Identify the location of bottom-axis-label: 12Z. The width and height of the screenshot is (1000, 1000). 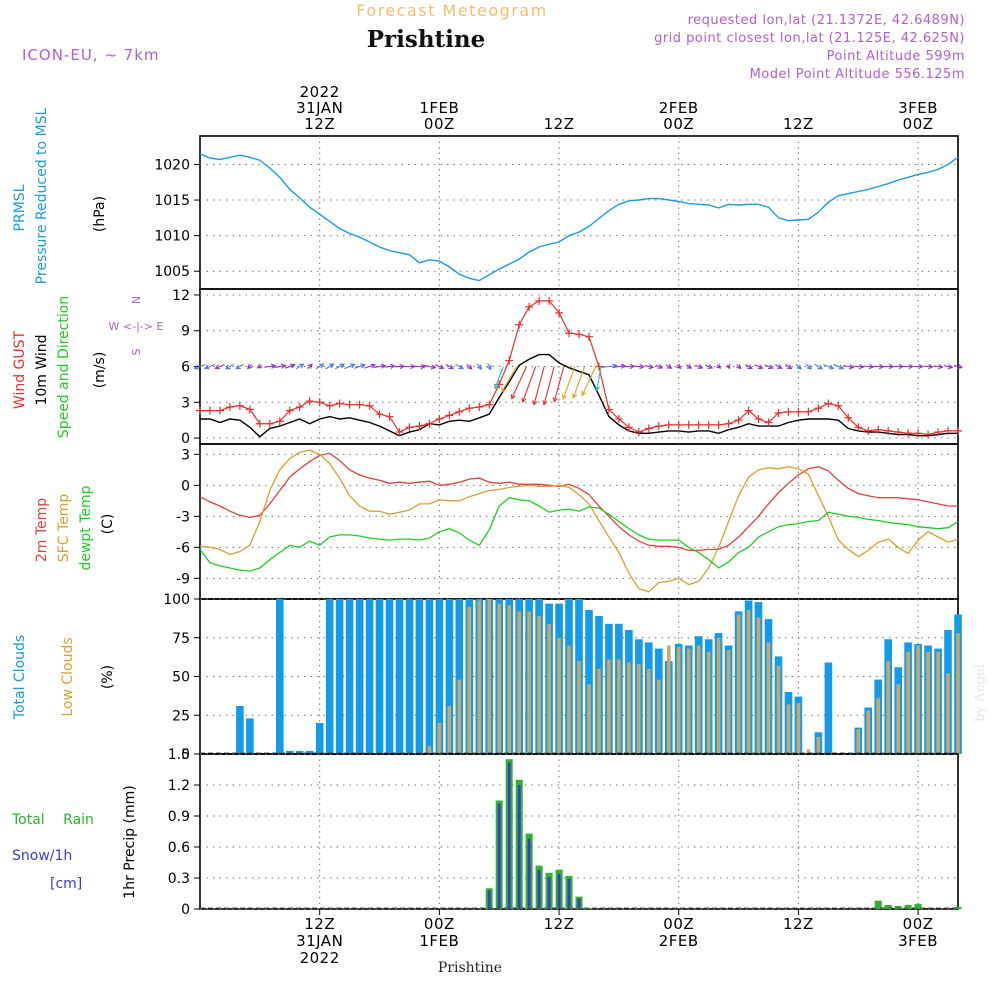
(798, 924).